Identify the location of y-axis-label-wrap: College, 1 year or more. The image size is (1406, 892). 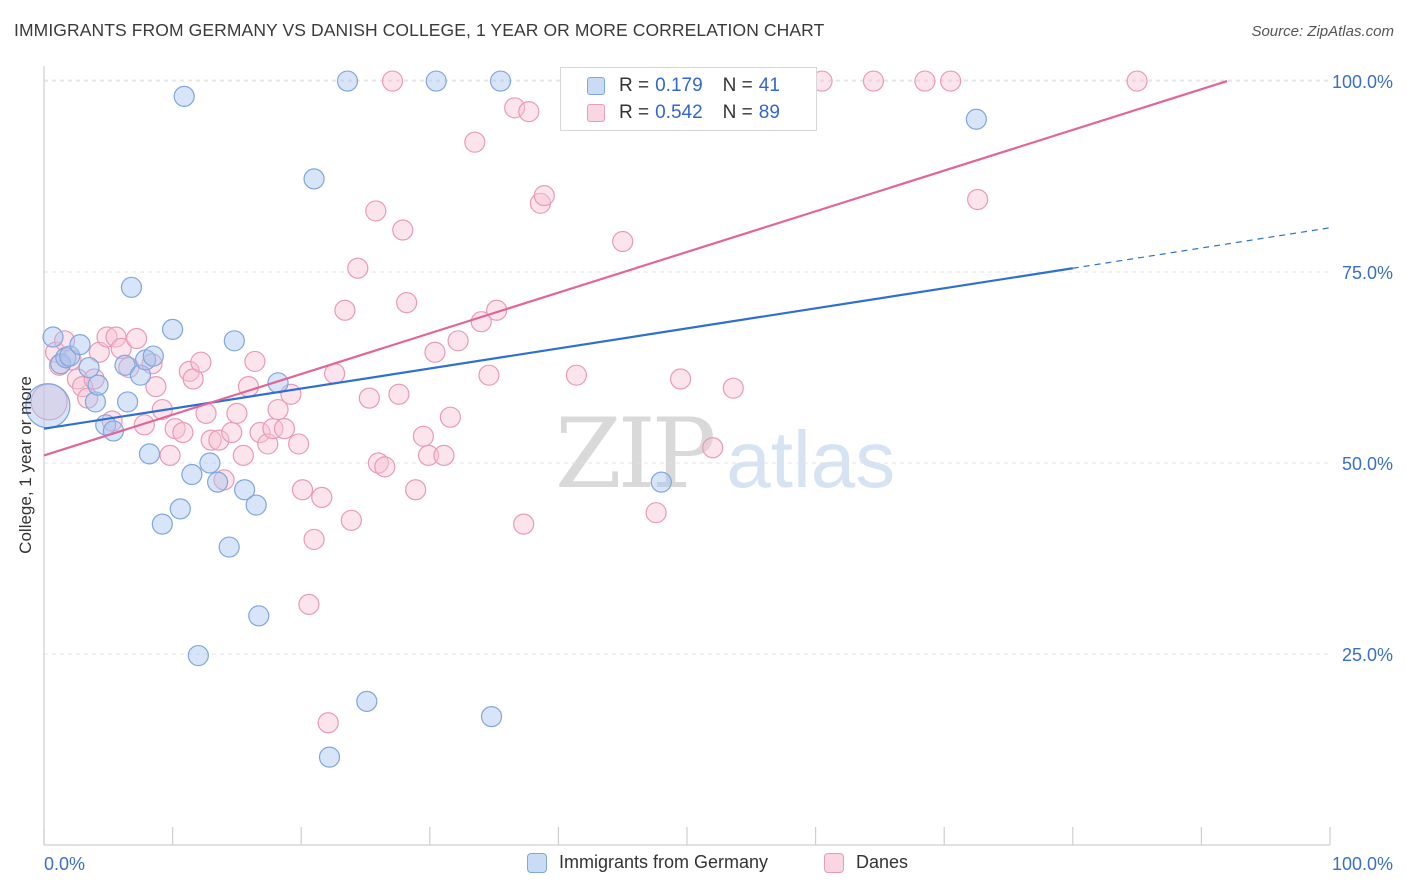
(26, 465).